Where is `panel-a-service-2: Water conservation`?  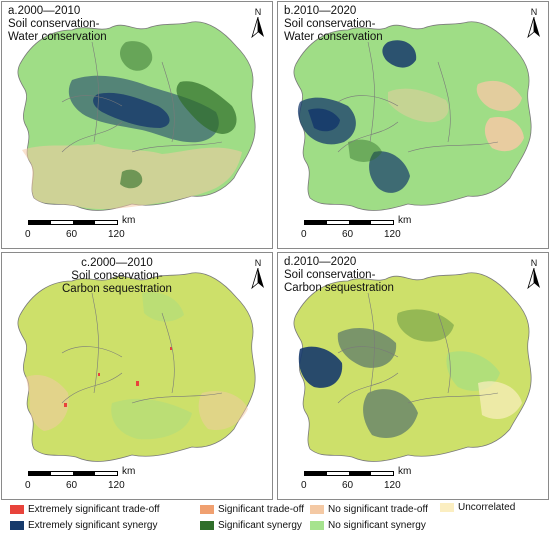 panel-a-service-2: Water conservation is located at coordinates (57, 37).